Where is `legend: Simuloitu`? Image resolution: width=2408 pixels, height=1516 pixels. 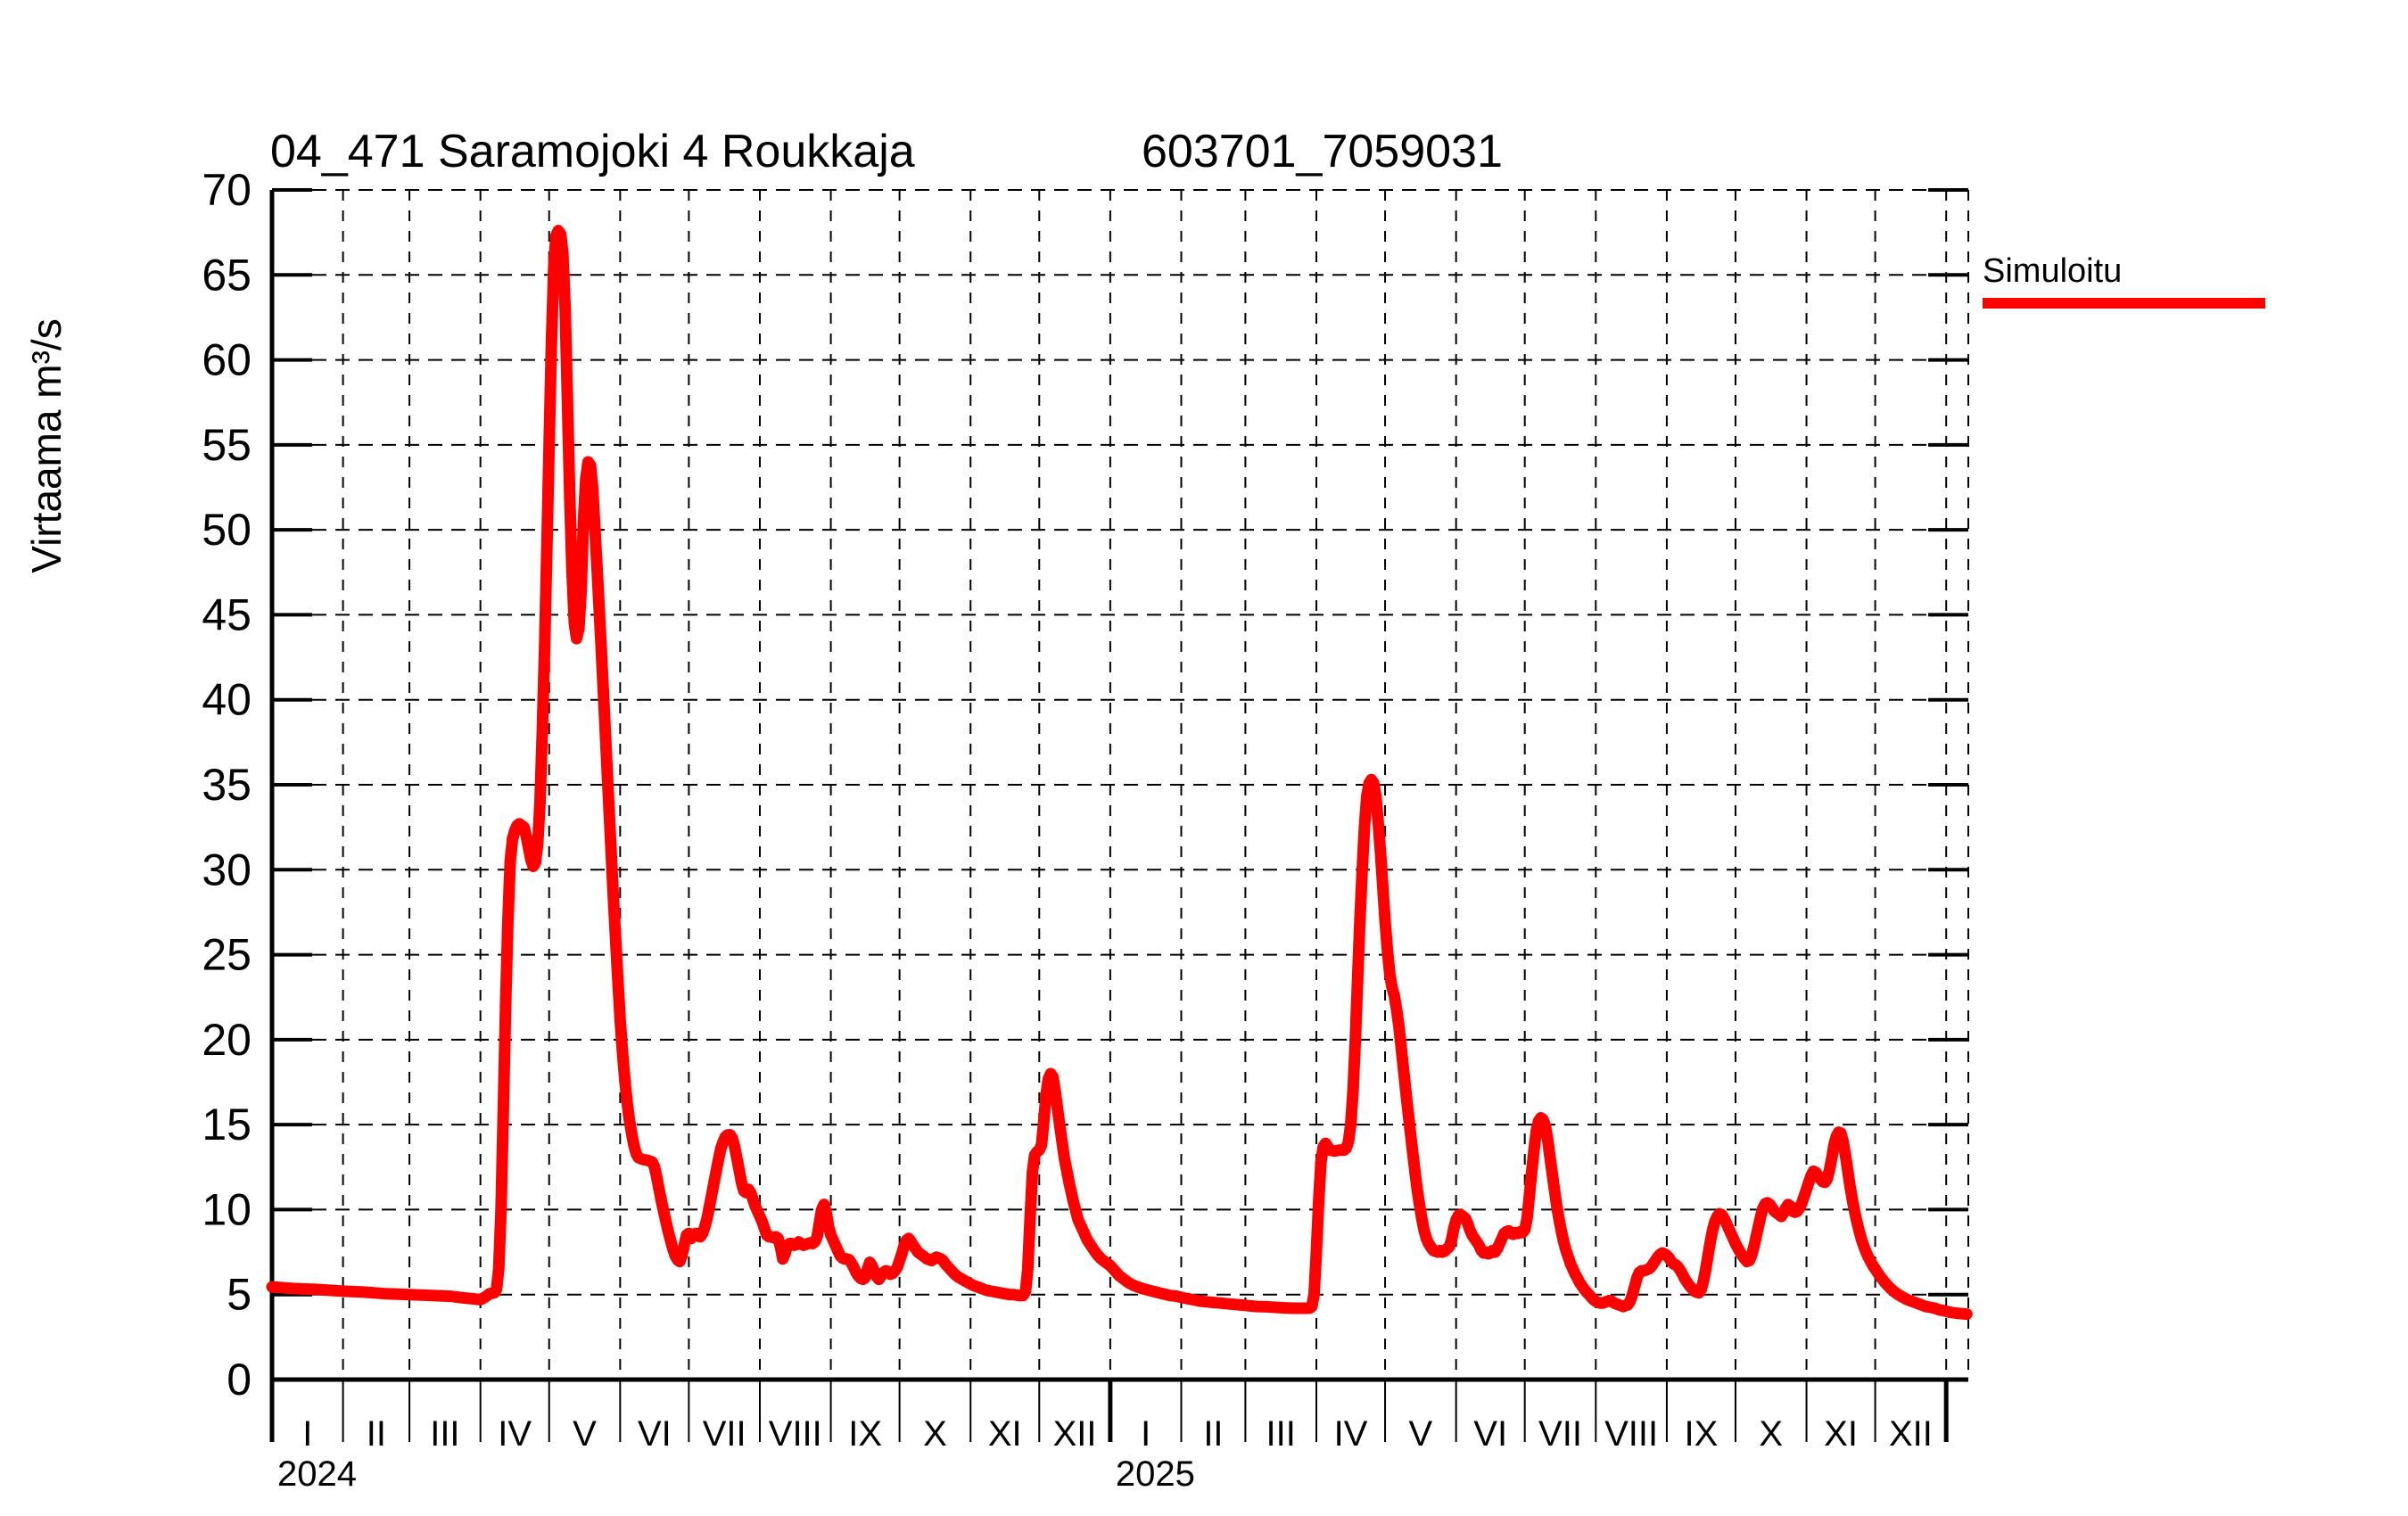 legend: Simuloitu is located at coordinates (2125, 280).